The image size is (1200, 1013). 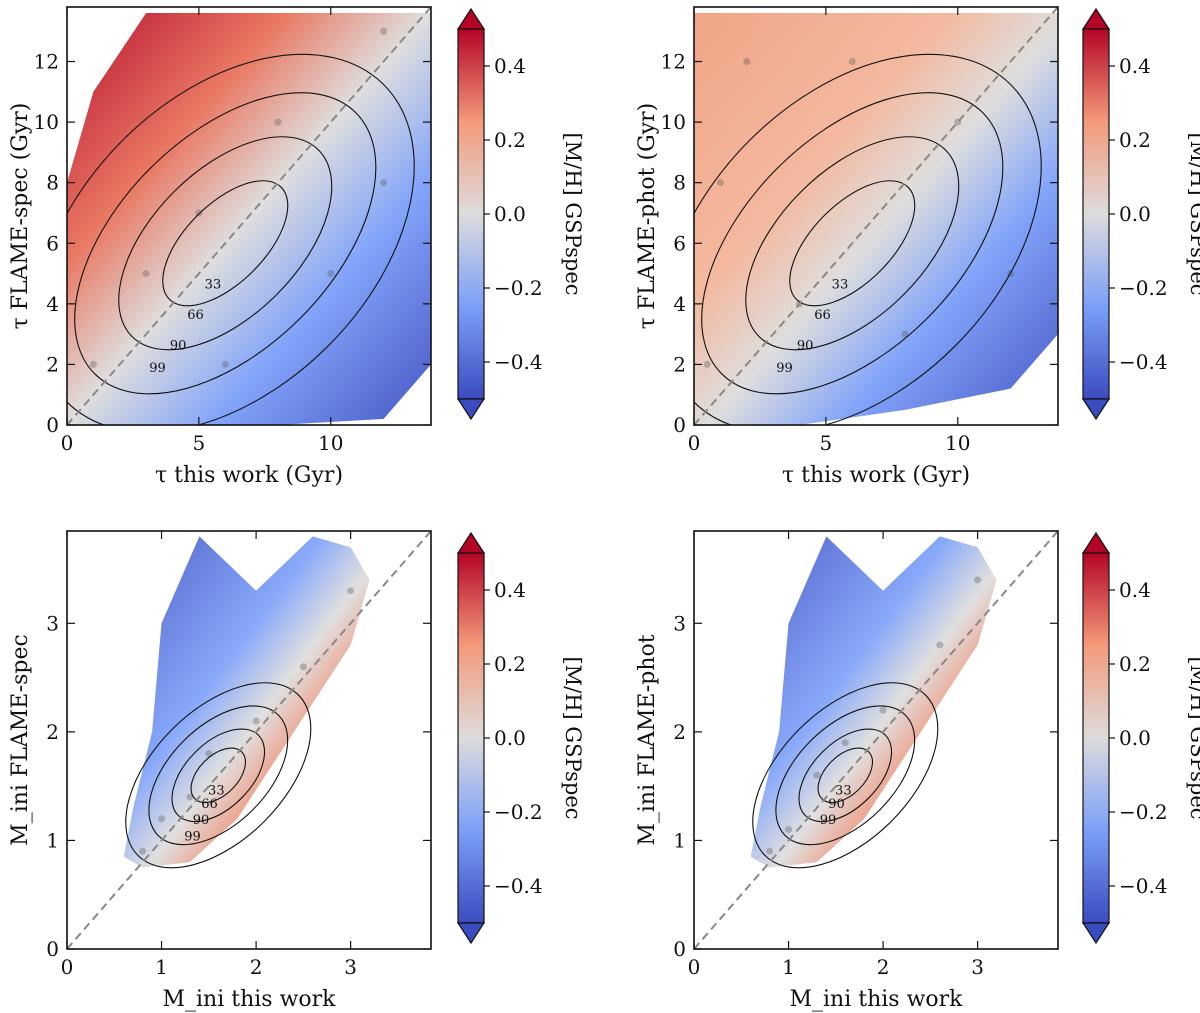 I want to click on x-axis-label: M_ini this work, so click(x=249, y=999).